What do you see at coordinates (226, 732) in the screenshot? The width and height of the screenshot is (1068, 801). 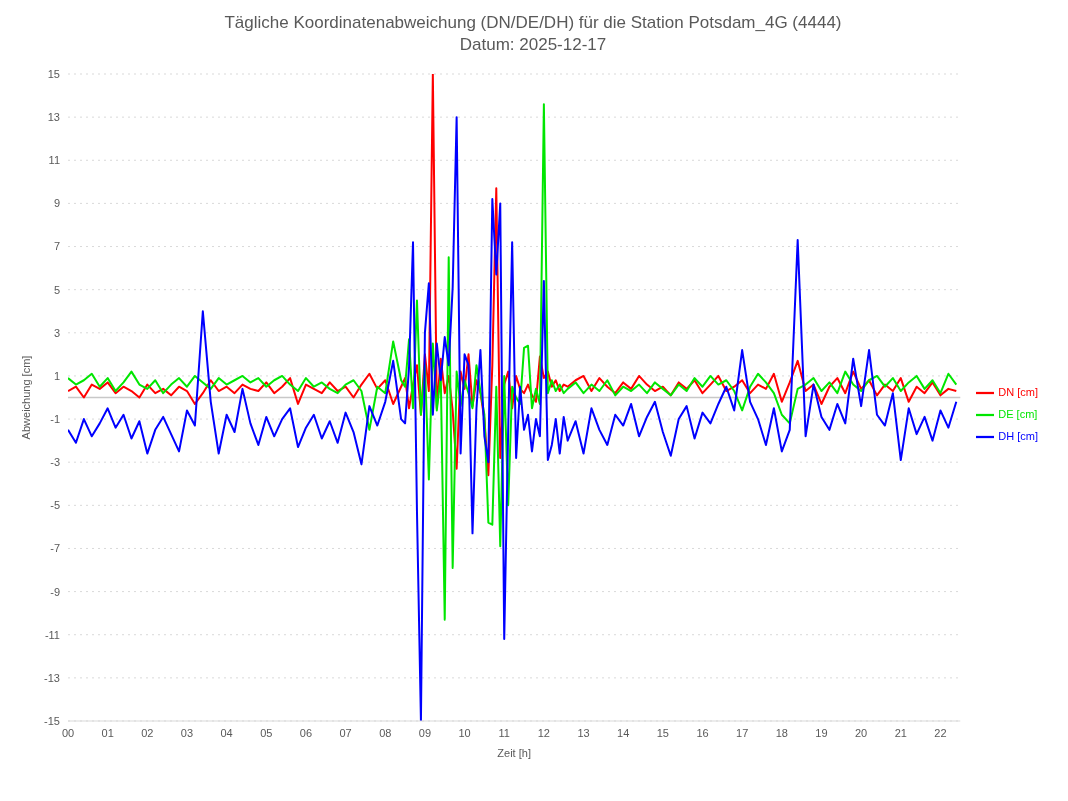 I see `x-tick-label: 04` at bounding box center [226, 732].